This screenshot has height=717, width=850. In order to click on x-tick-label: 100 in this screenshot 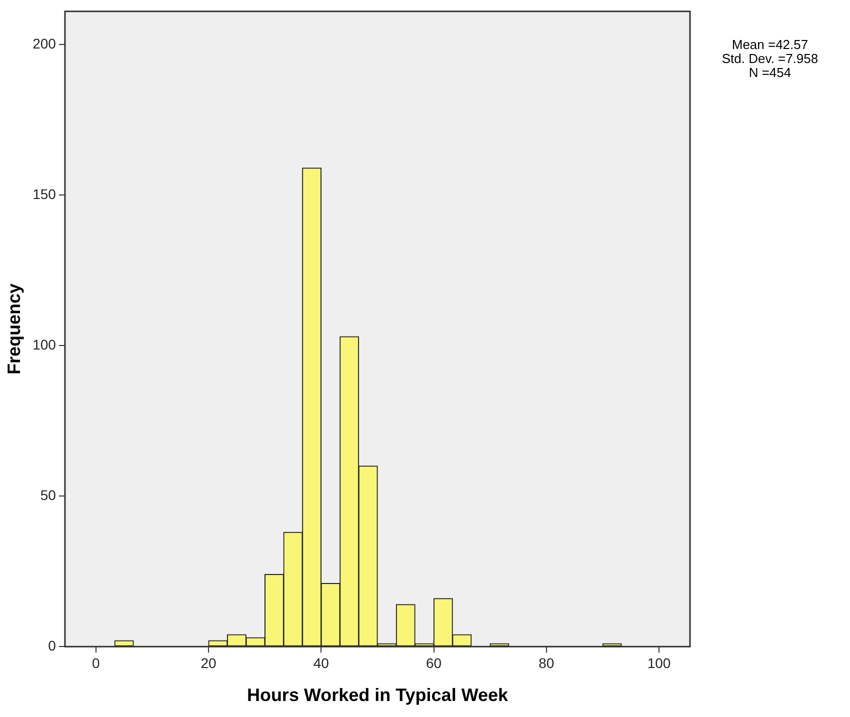, I will do `click(659, 662)`.